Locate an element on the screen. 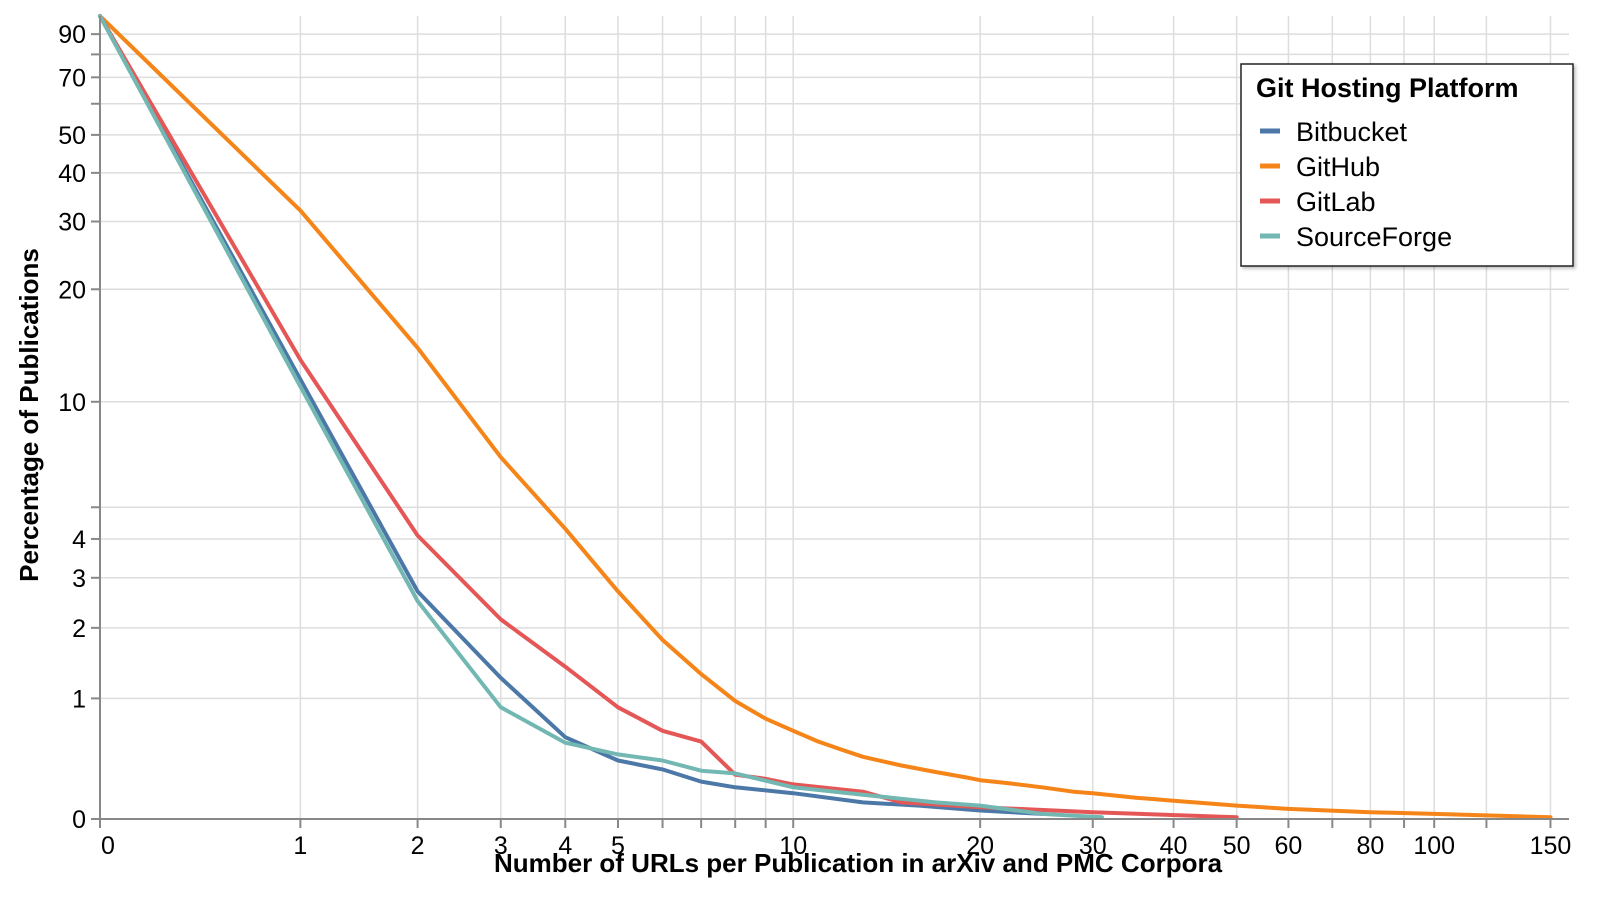 The image size is (1621, 912). x-tick-label: 150 is located at coordinates (1551, 846).